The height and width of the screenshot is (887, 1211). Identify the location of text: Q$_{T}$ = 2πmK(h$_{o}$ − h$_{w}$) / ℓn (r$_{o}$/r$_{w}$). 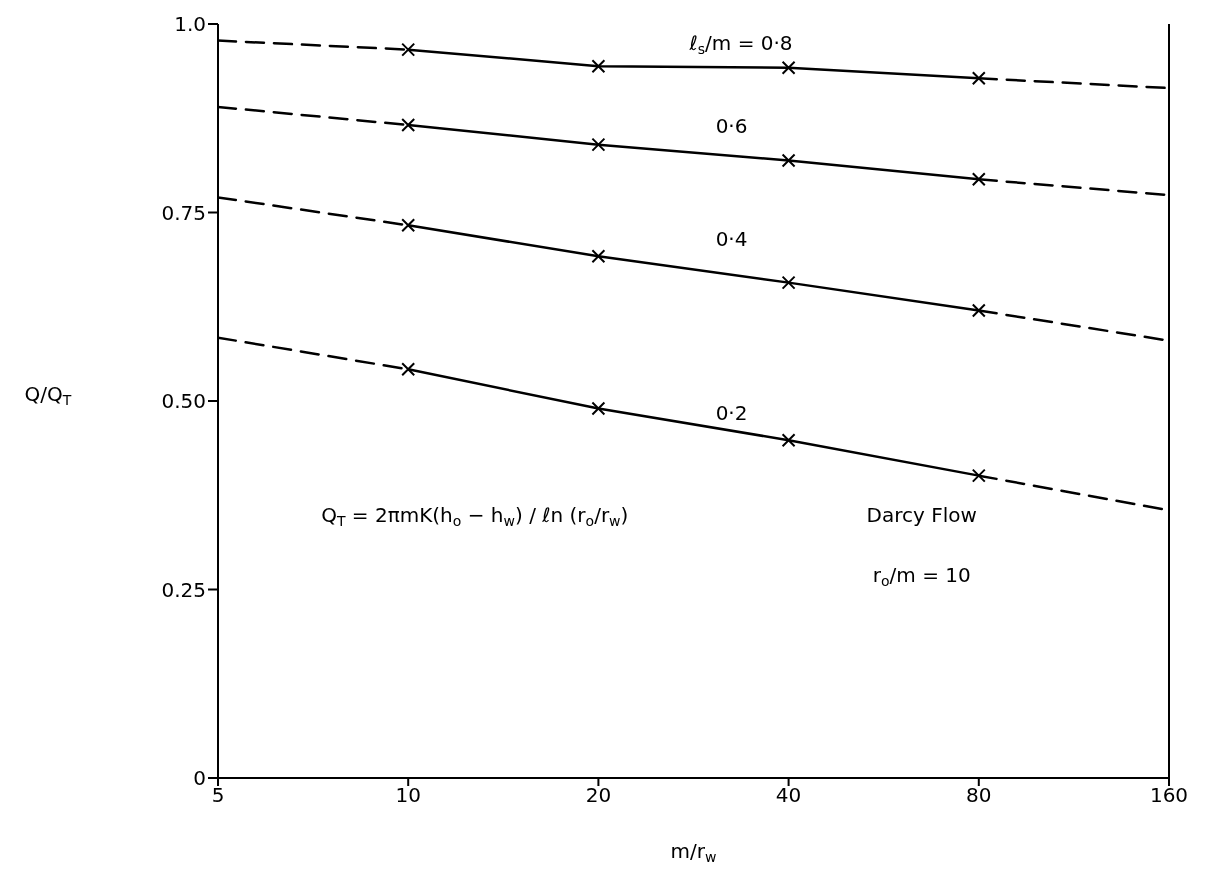
(475, 515).